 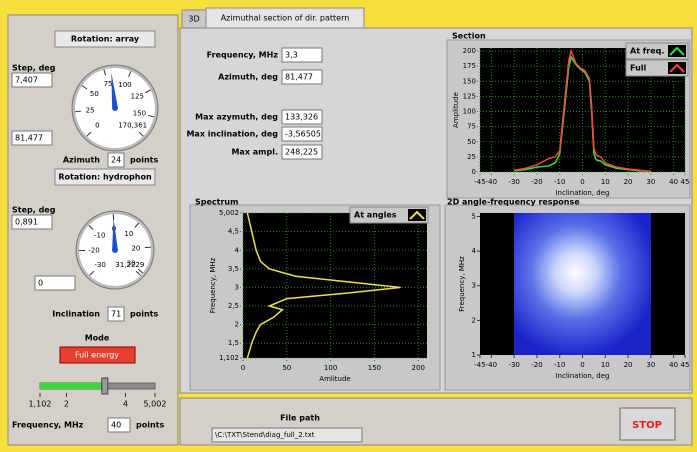 What do you see at coordinates (374, 368) in the screenshot?
I see `x-tick-label: 150` at bounding box center [374, 368].